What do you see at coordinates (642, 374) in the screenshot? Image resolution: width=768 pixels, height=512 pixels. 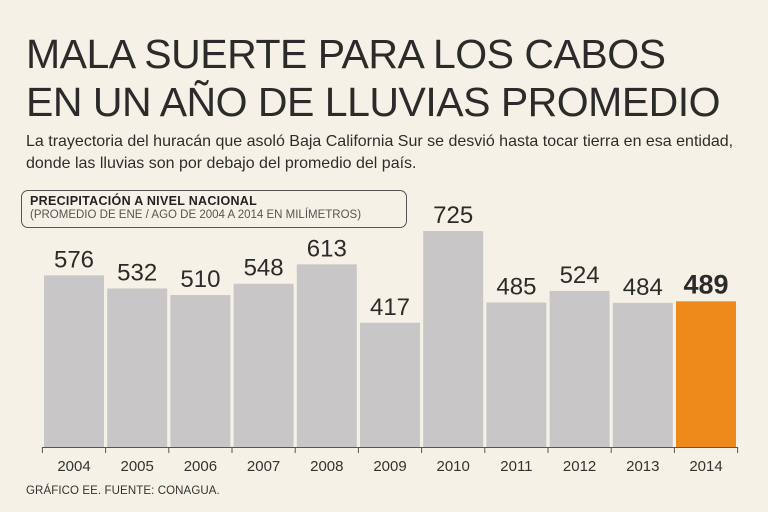 I see `bar-2013` at bounding box center [642, 374].